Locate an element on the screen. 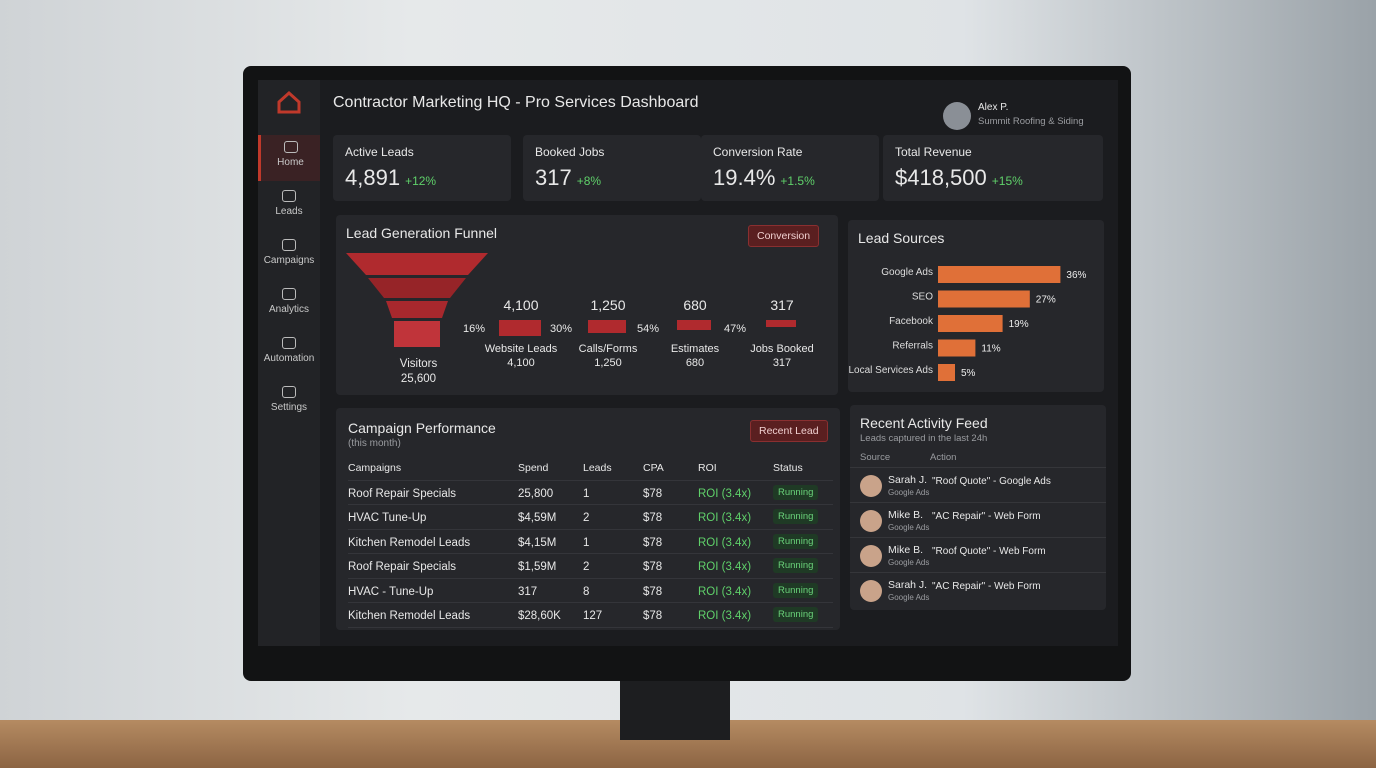 Image resolution: width=1376 pixels, height=768 pixels. funnel-value: 680 is located at coordinates (695, 305).